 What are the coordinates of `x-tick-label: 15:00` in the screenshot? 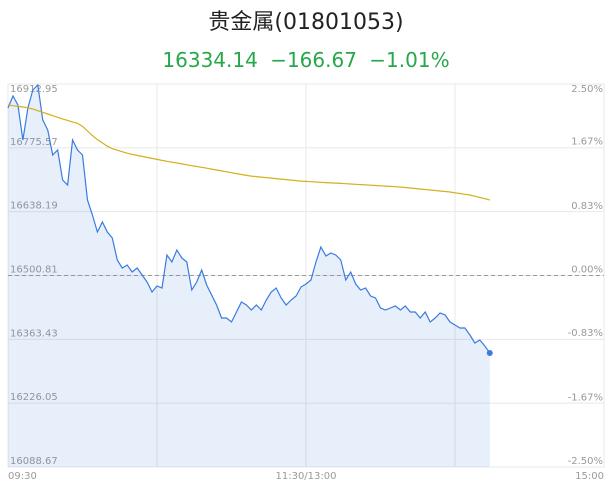 It's located at (589, 476).